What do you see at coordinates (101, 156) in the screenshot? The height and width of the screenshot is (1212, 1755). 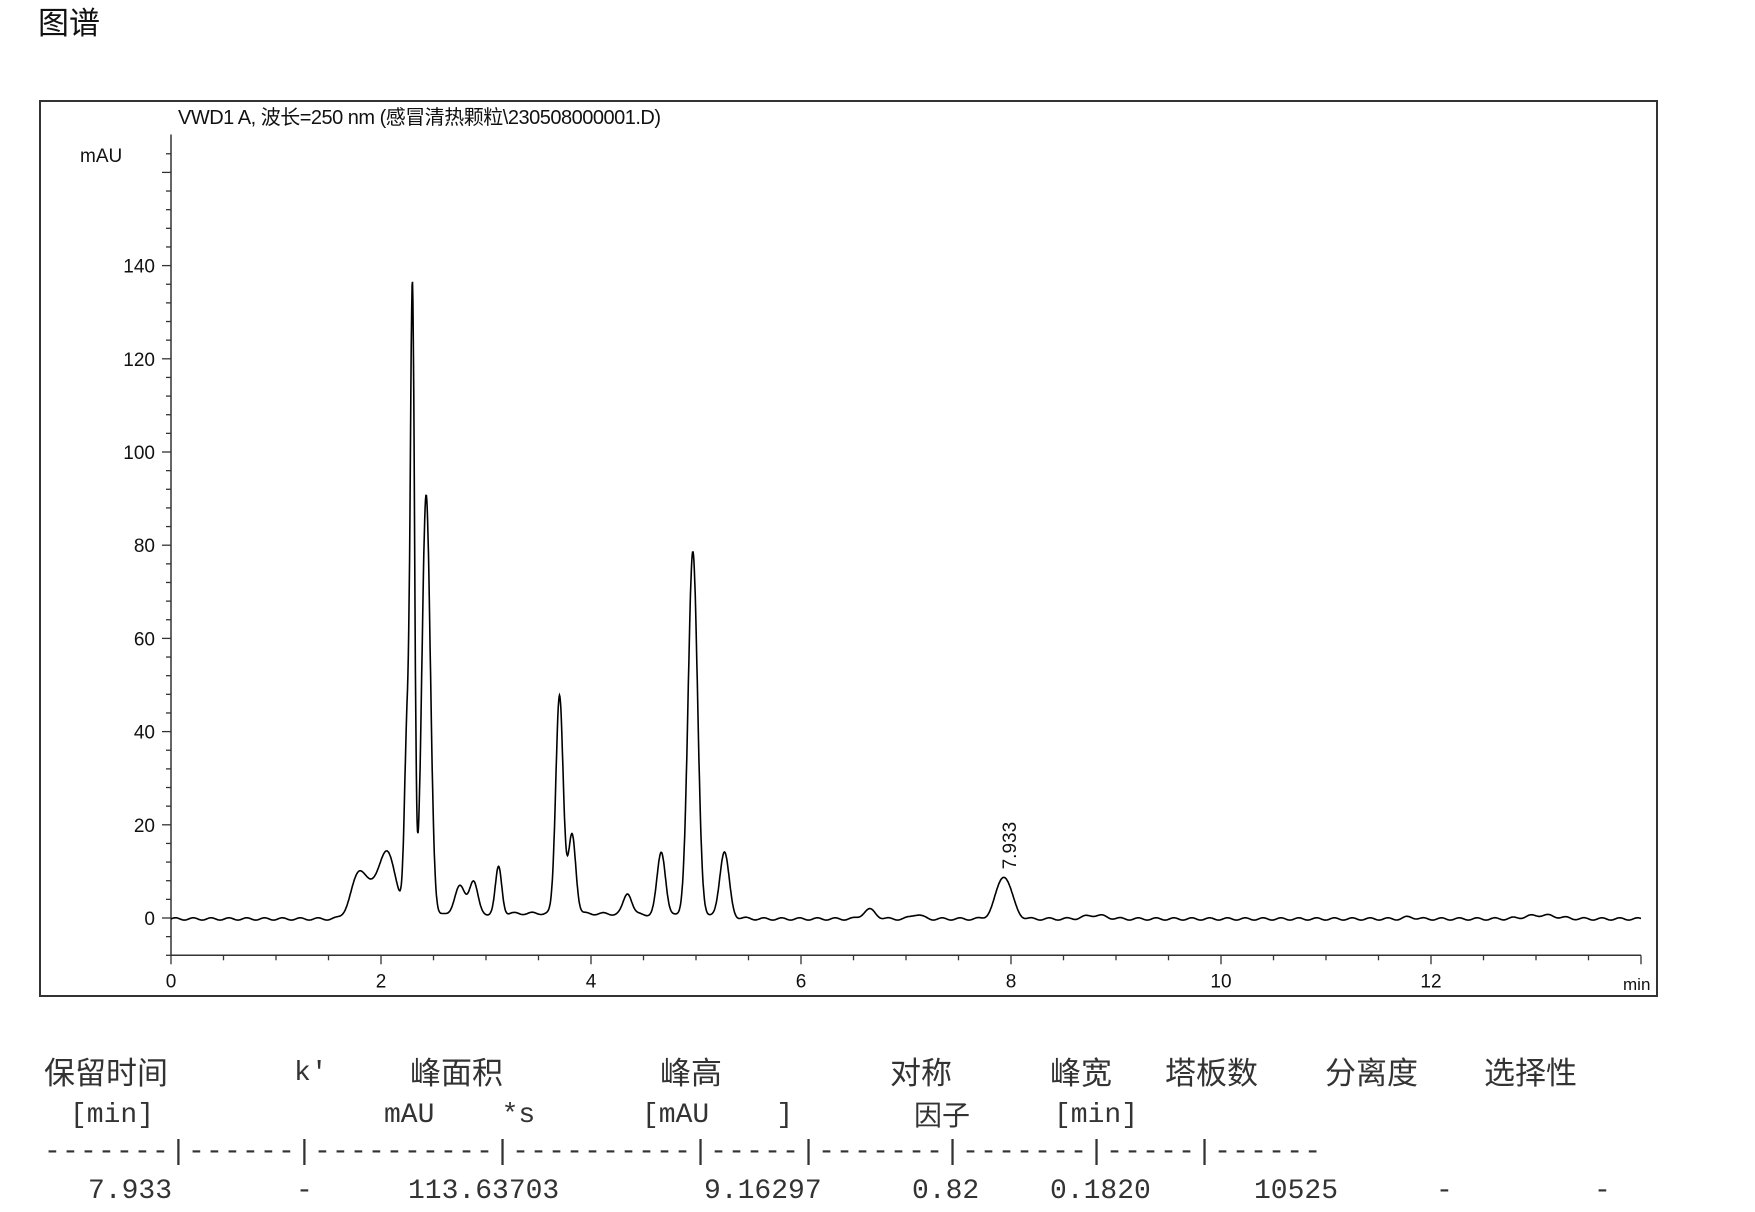 I see `y-axis-label: mAU` at bounding box center [101, 156].